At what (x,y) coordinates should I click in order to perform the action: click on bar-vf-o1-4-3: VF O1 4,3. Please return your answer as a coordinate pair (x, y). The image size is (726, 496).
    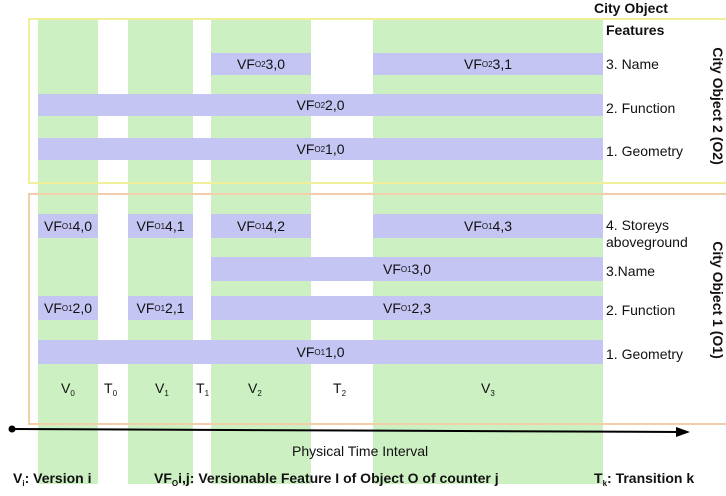
    Looking at the image, I should click on (488, 226).